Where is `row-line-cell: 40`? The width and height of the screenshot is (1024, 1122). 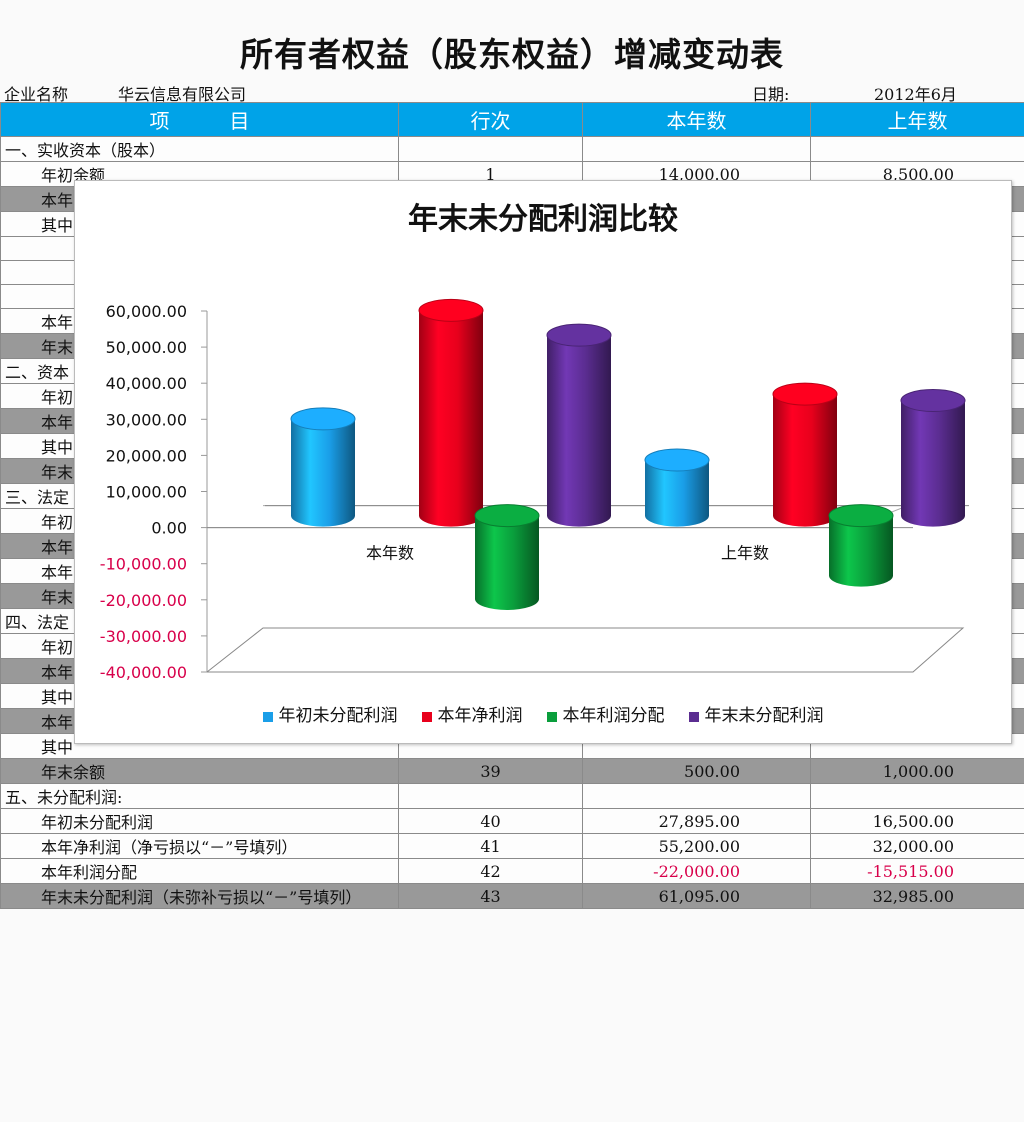 row-line-cell: 40 is located at coordinates (490, 821).